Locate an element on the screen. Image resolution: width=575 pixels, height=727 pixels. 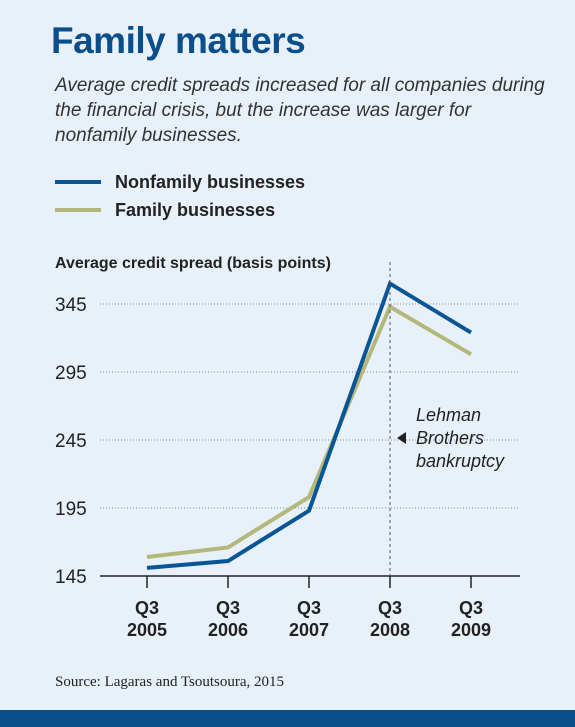
legend-item-nonfamily: Nonfamily businesses is located at coordinates (180, 182).